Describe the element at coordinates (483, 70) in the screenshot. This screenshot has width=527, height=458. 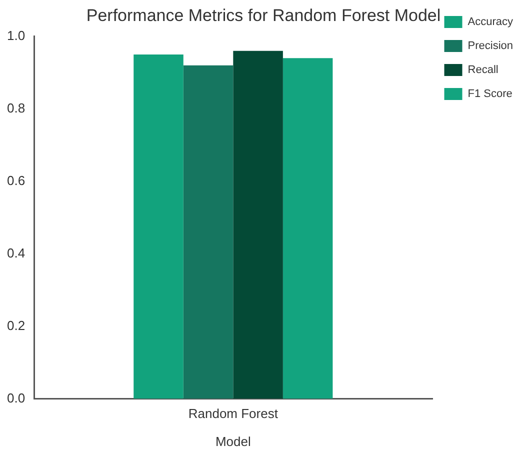
I see `legend-label: Recall` at that location.